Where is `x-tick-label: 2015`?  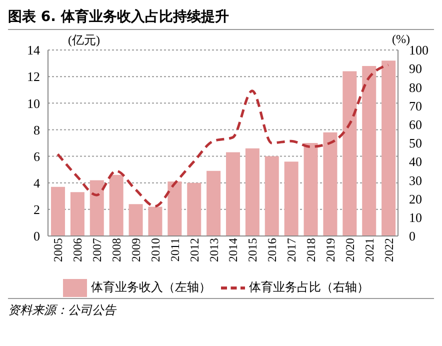
x-tick-label: 2015 is located at coordinates (253, 250).